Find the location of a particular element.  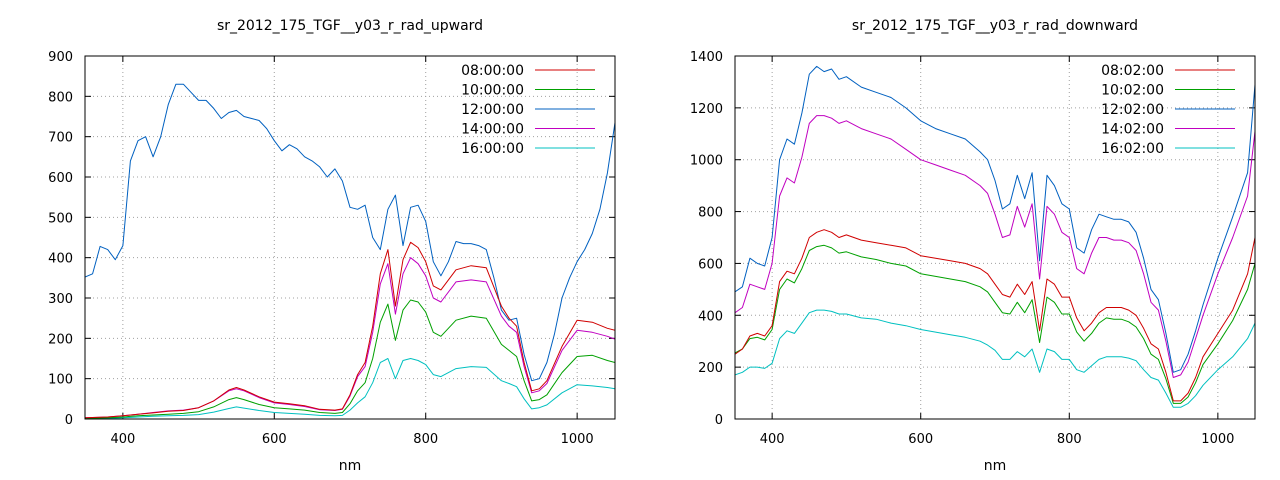

y-tick-label: 1400 is located at coordinates (706, 57).